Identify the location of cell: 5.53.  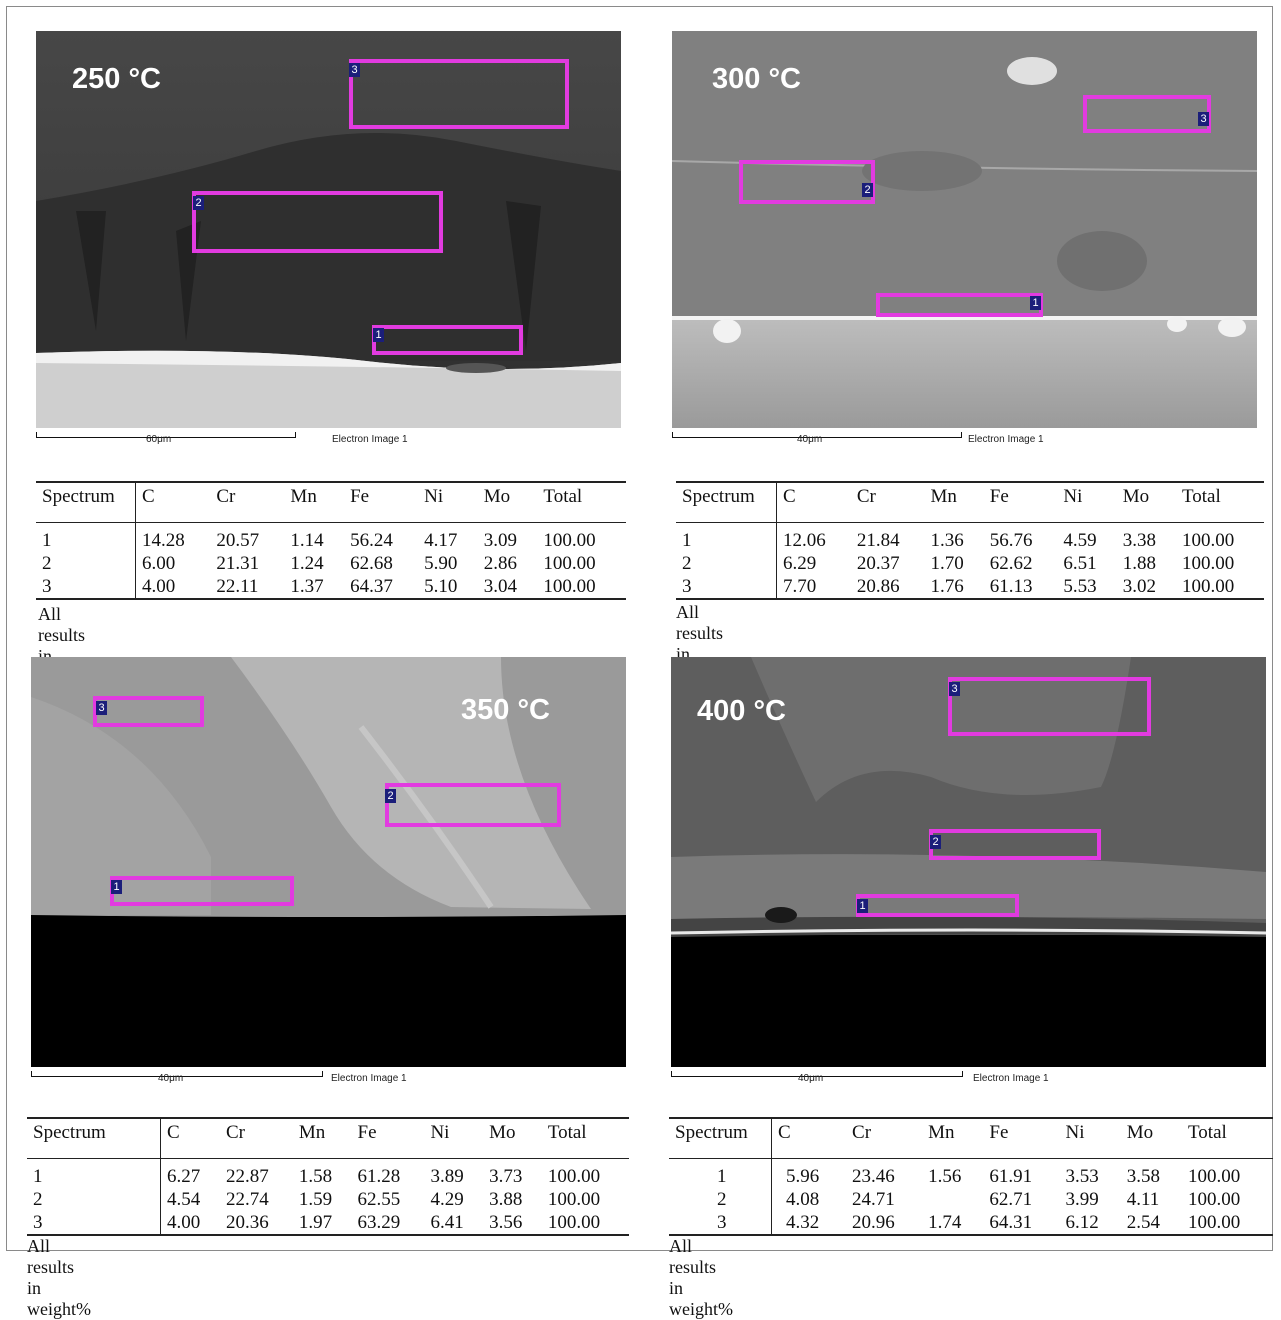
(1087, 587).